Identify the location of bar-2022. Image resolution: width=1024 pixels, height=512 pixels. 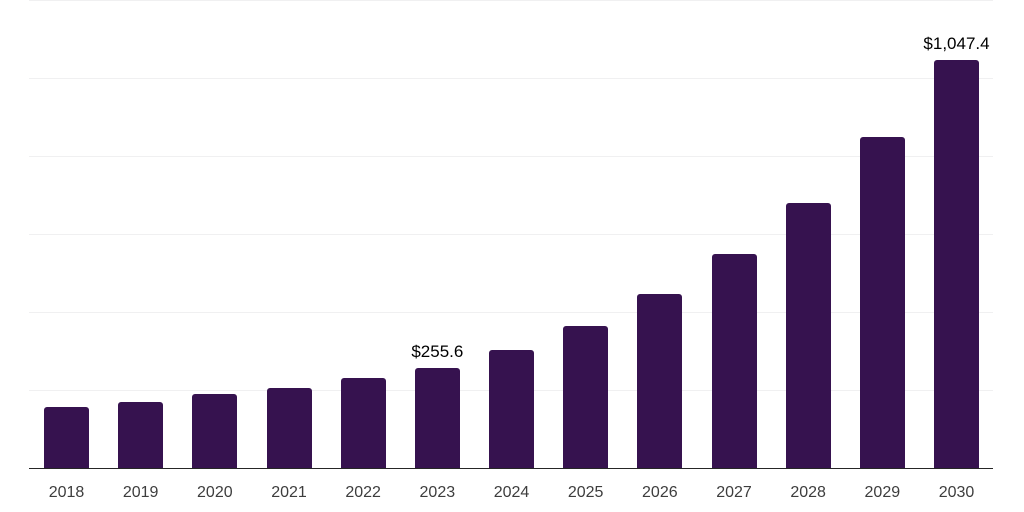
(363, 423).